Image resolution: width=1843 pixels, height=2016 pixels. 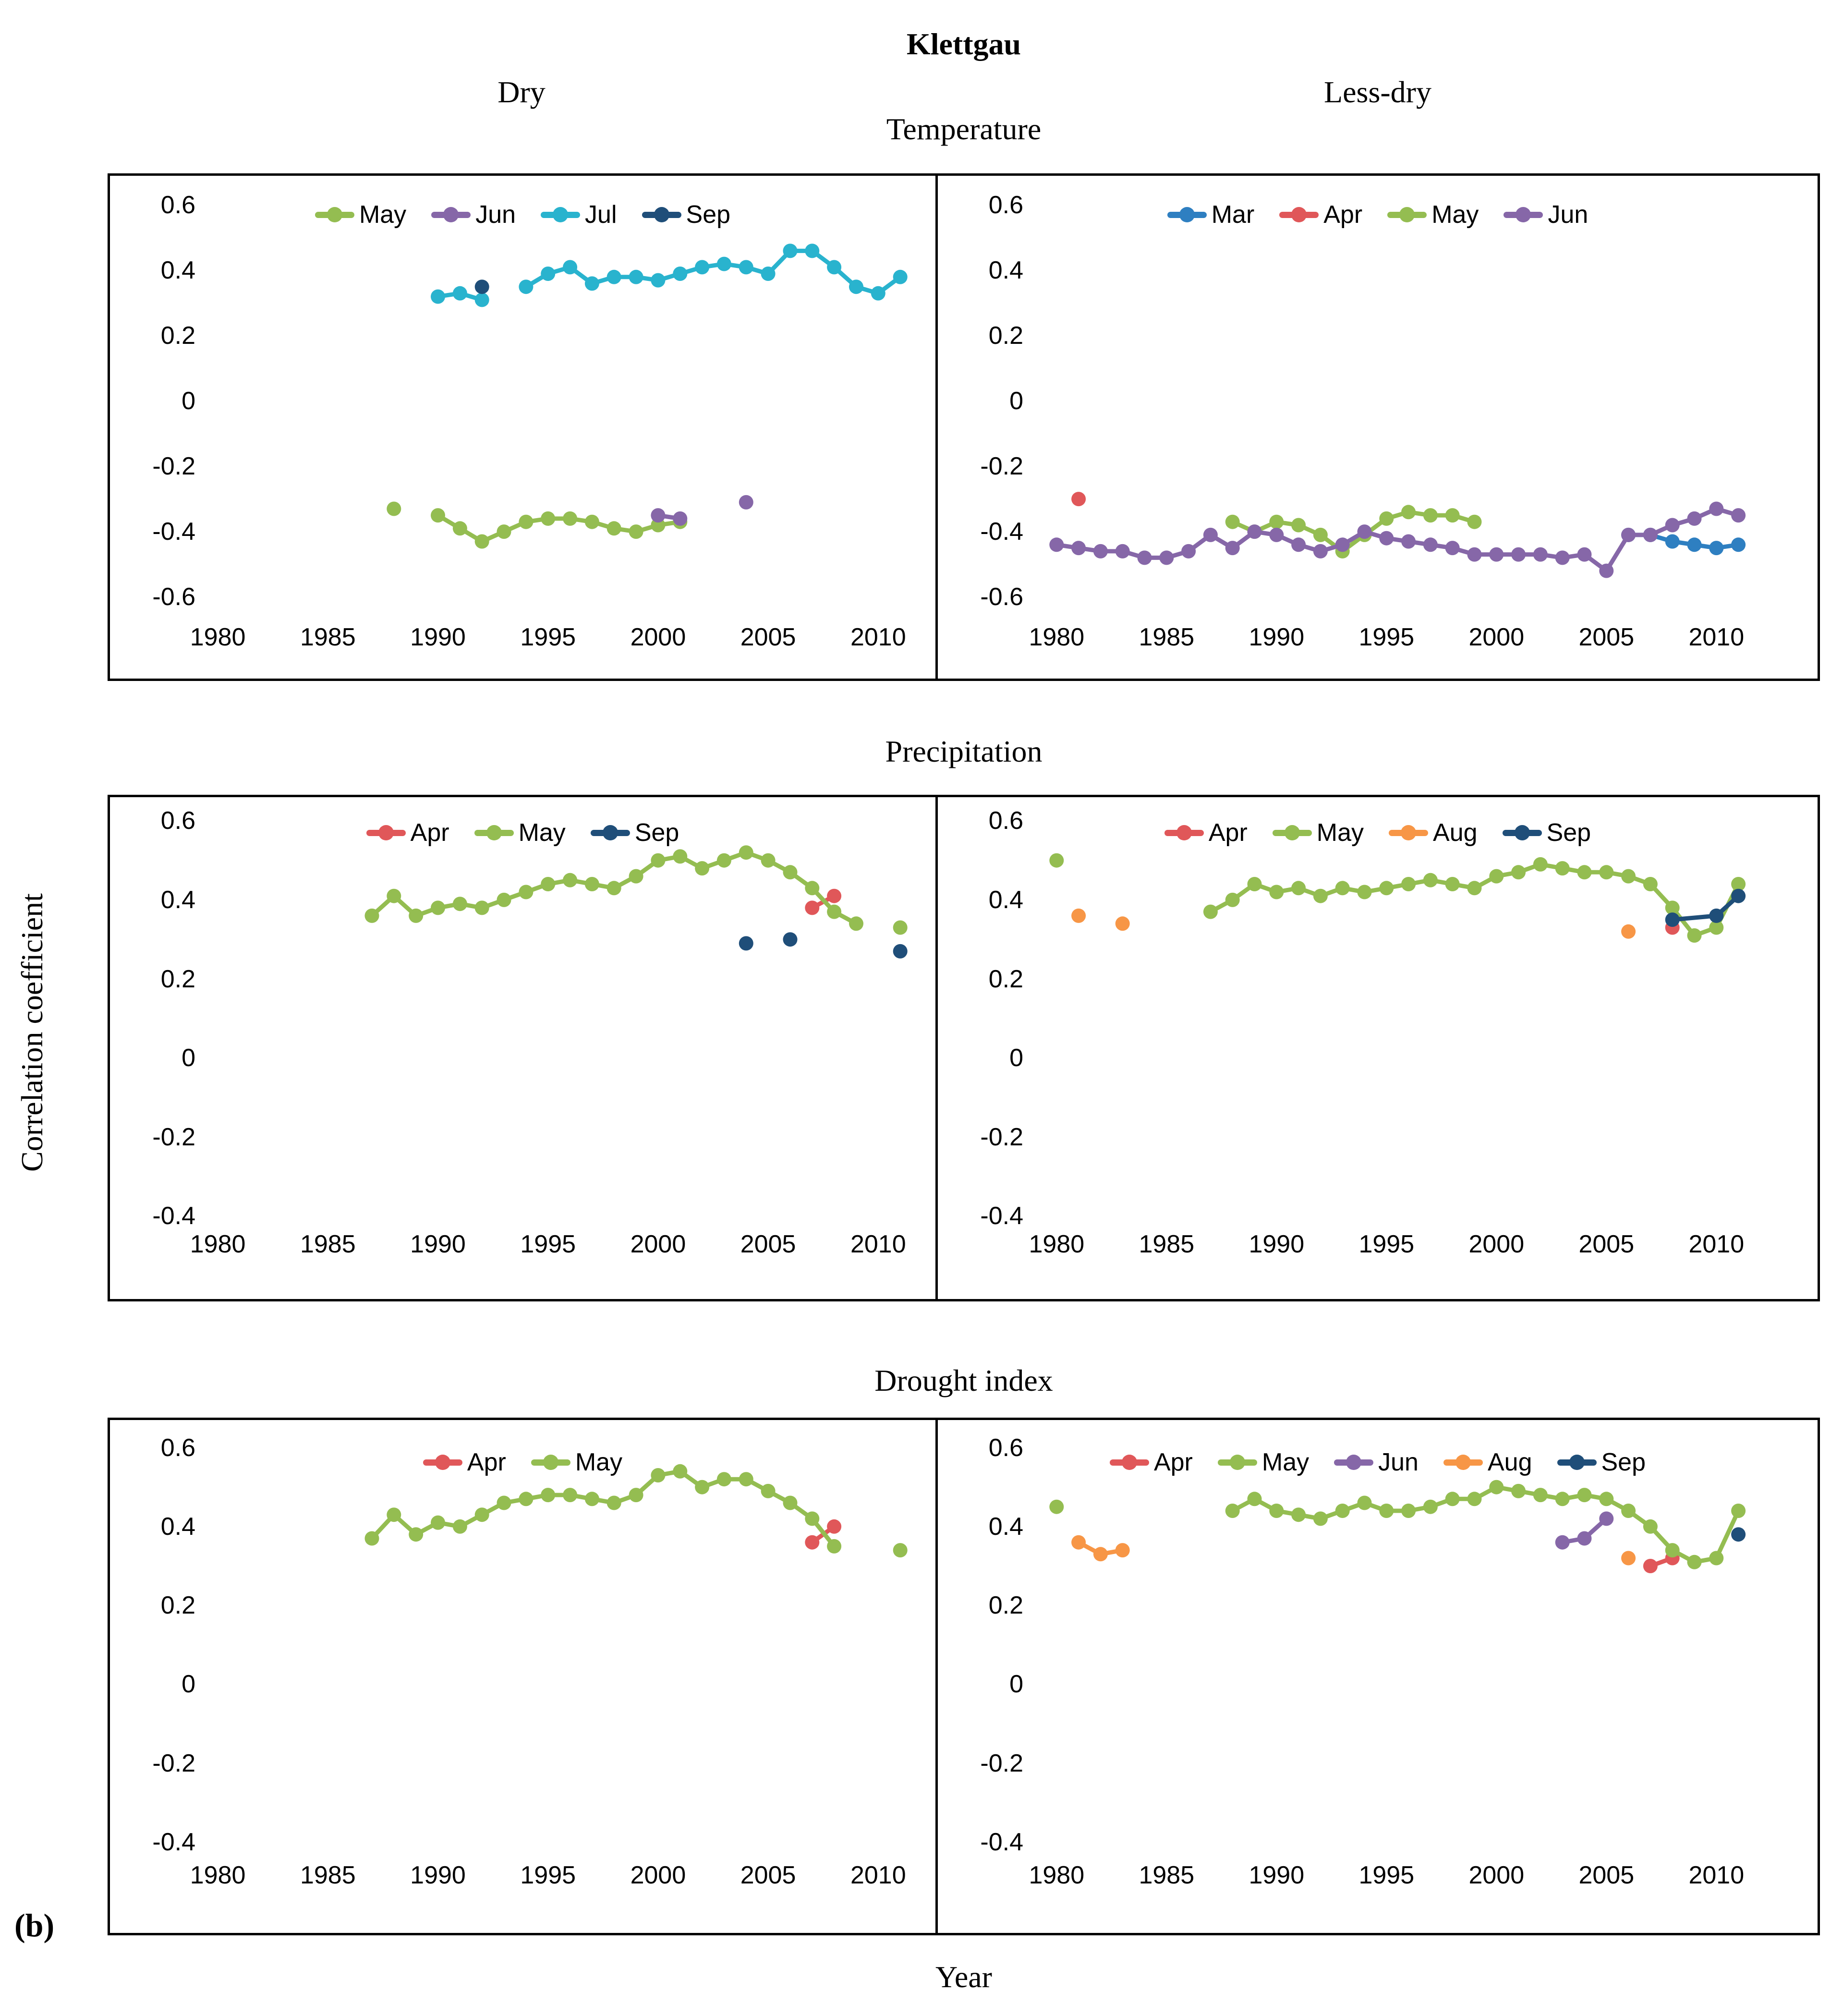 I want to click on col-title-dry: Dry, so click(x=521, y=92).